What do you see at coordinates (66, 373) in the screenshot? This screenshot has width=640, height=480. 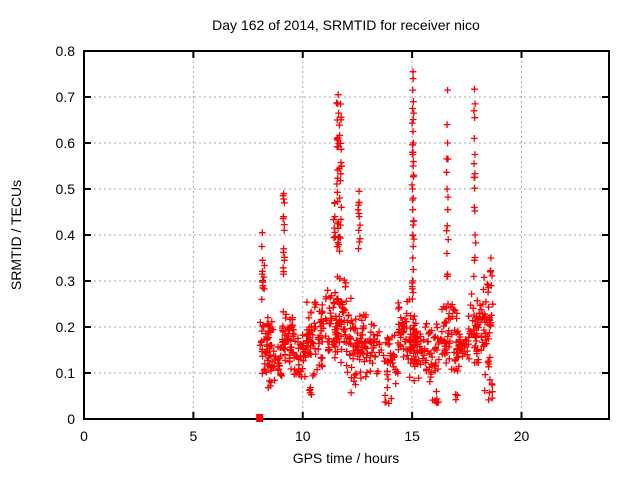 I see `y-tick-label: 0.1` at bounding box center [66, 373].